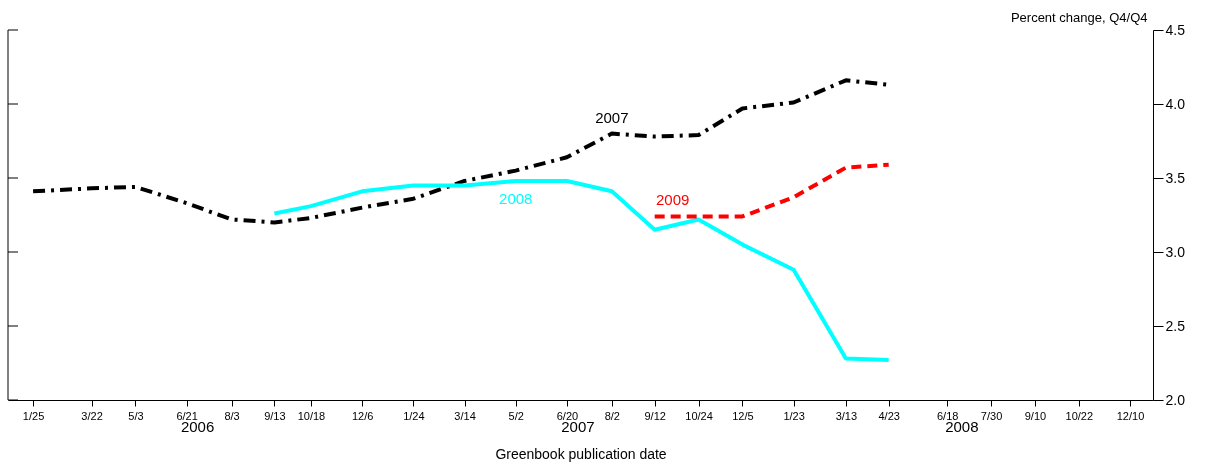 This screenshot has width=1209, height=469. What do you see at coordinates (991, 415) in the screenshot?
I see `x-tick-label: 7/30` at bounding box center [991, 415].